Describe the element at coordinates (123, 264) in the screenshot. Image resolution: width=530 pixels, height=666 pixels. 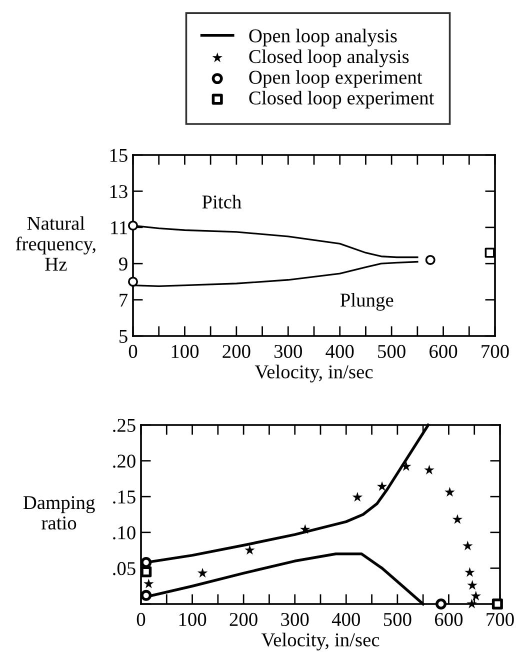
I see `y-tick-label: 9` at that location.